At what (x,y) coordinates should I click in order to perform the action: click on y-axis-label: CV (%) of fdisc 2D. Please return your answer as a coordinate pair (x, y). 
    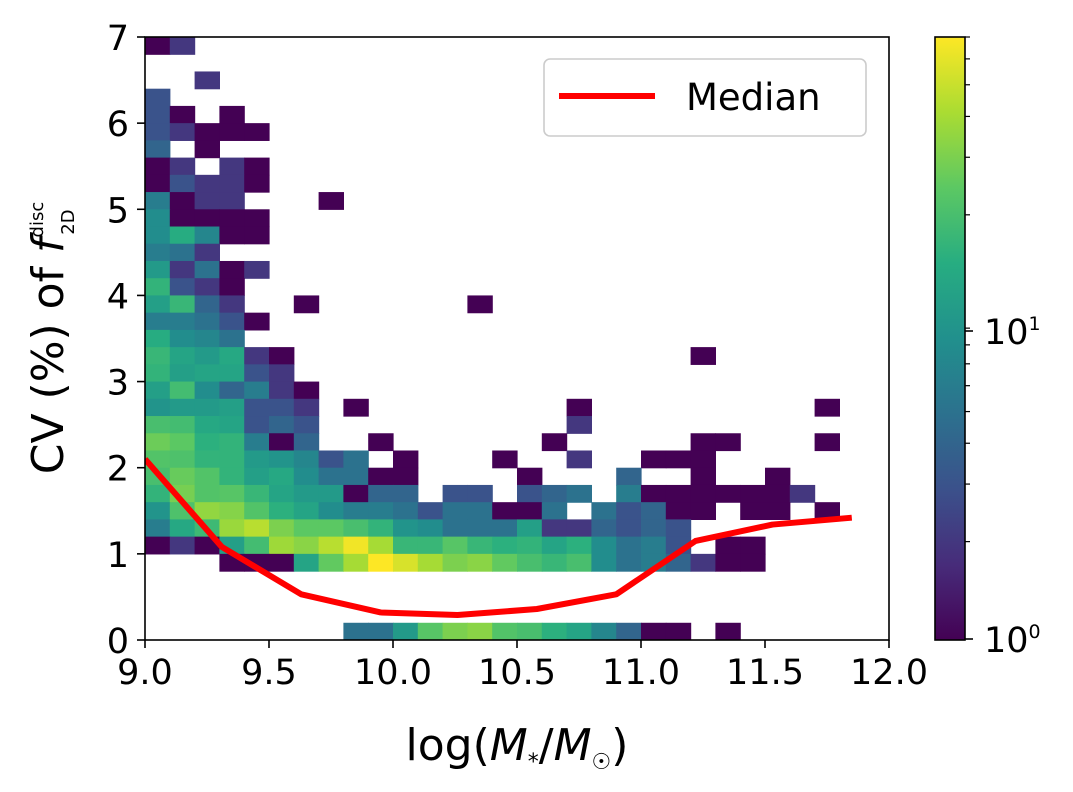
    Looking at the image, I should click on (51, 338).